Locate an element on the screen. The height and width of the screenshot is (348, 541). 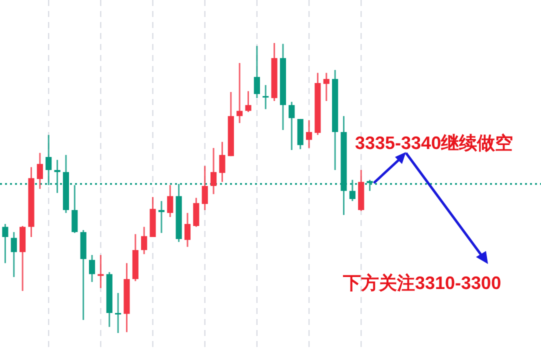
annotation: 3335-3340继续做空 is located at coordinates (434, 143).